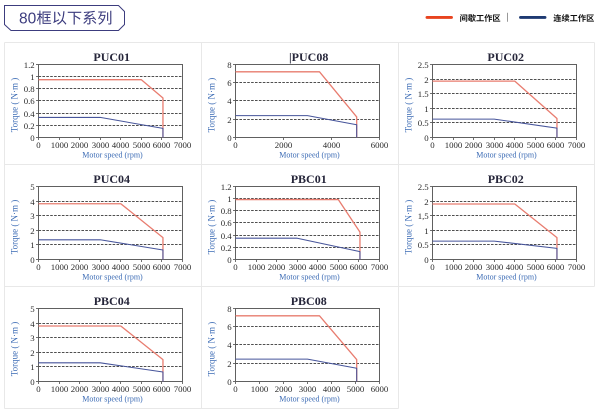 The height and width of the screenshot is (418, 600). I want to click on svg-text: PUC02, so click(505, 57).